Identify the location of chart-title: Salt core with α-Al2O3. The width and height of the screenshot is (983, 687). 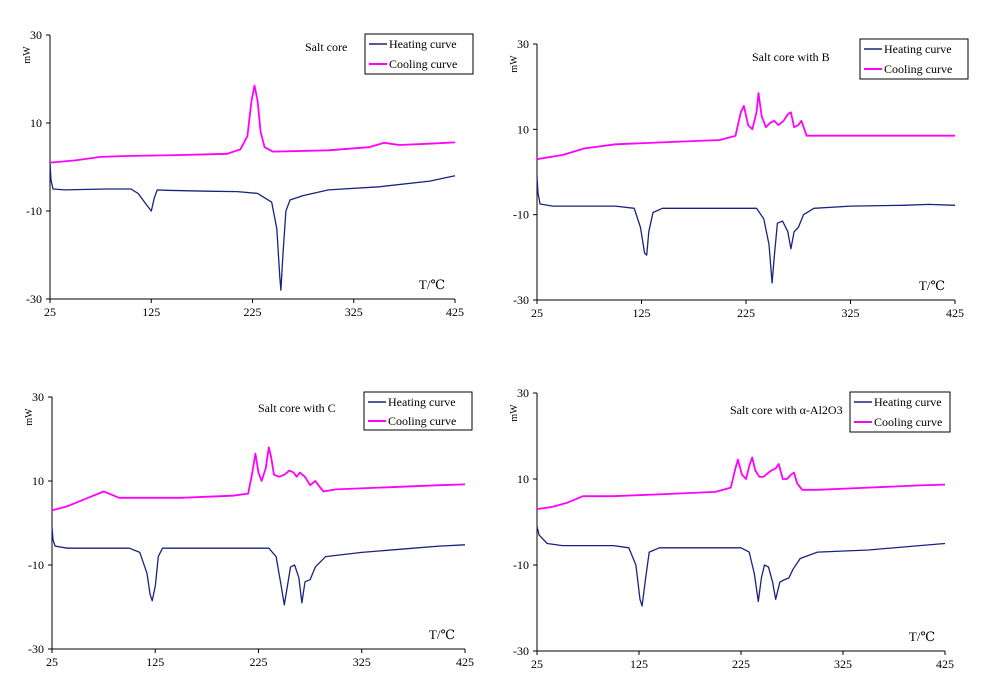
(786, 410).